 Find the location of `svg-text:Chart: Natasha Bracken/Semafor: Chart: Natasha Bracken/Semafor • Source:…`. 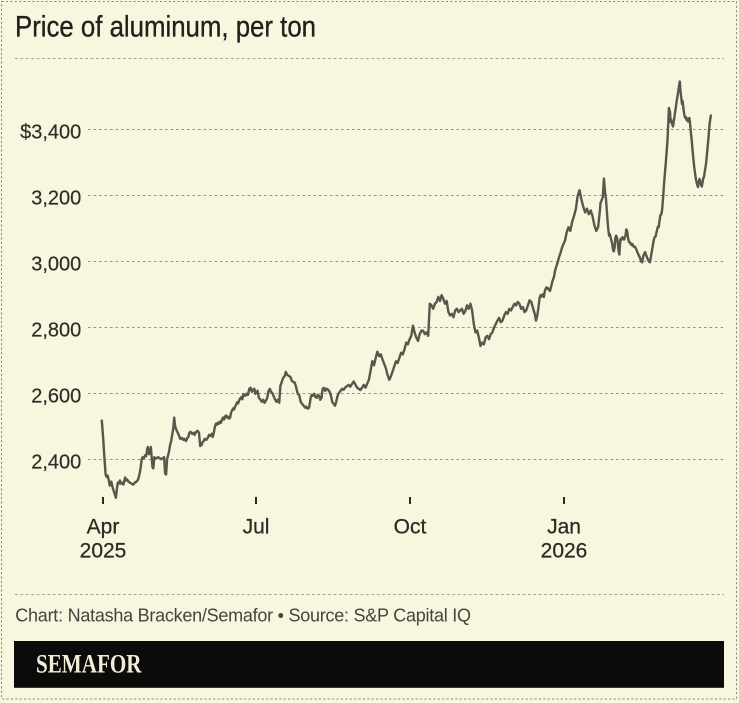

svg-text:Chart: Natasha Bracken/Semafor: Chart: Natasha Bracken/Semafor • Source:… is located at coordinates (243, 616).